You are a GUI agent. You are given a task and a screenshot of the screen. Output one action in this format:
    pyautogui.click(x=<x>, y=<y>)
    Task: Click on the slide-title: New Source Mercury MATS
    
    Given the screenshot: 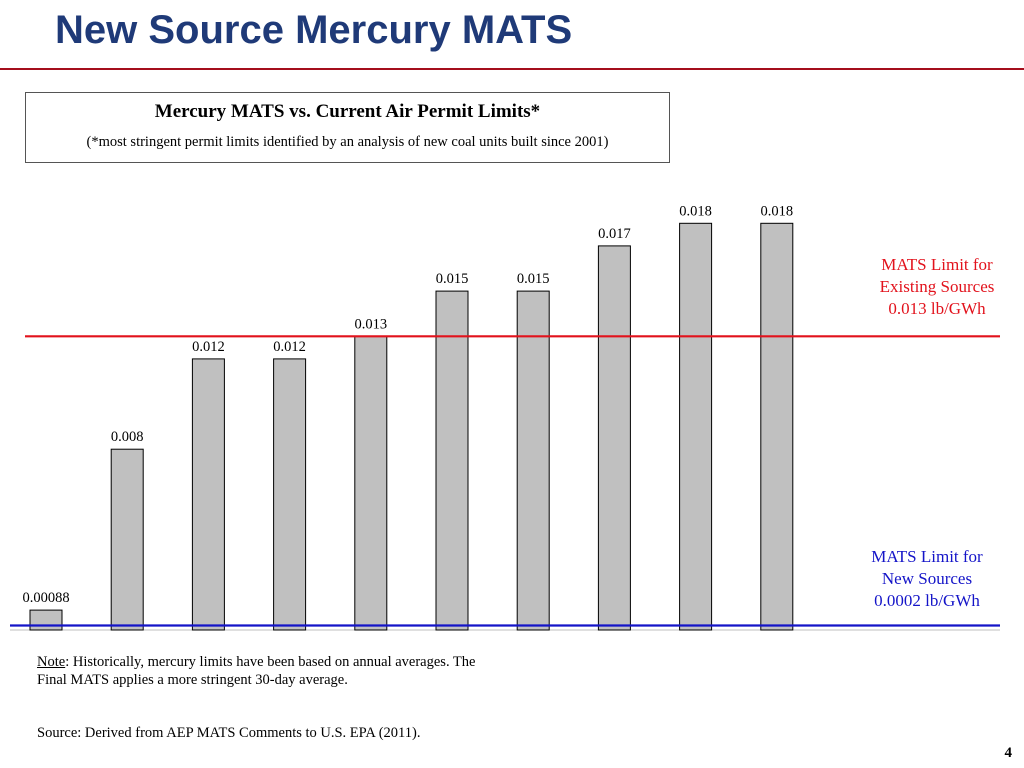 What is the action you would take?
    pyautogui.click(x=314, y=30)
    